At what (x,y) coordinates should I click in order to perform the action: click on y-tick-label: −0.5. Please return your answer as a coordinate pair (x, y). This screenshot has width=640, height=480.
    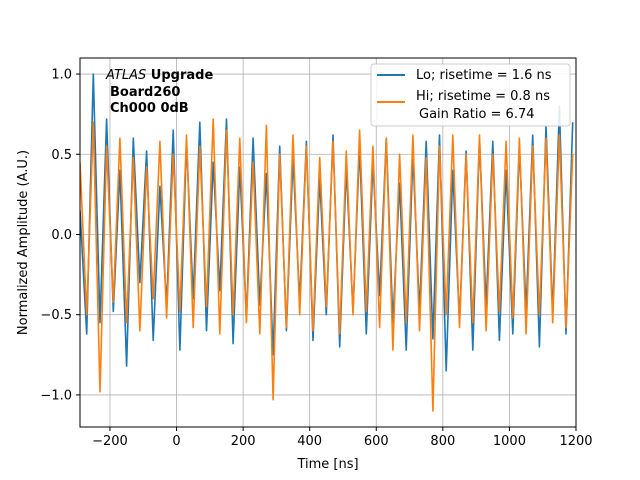
    Looking at the image, I should click on (56, 315).